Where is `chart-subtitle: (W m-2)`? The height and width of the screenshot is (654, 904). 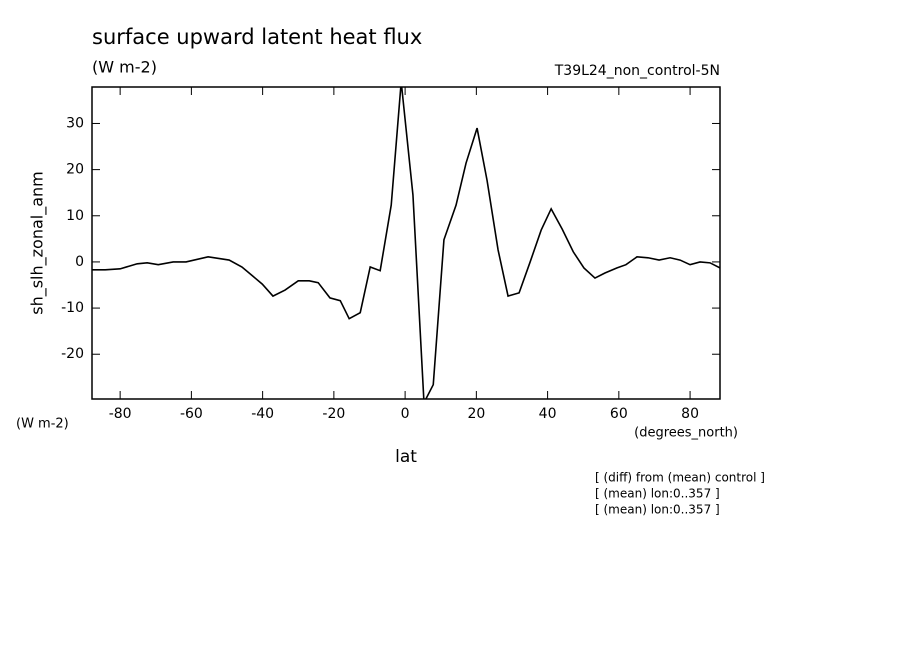 chart-subtitle: (W m-2) is located at coordinates (124, 67).